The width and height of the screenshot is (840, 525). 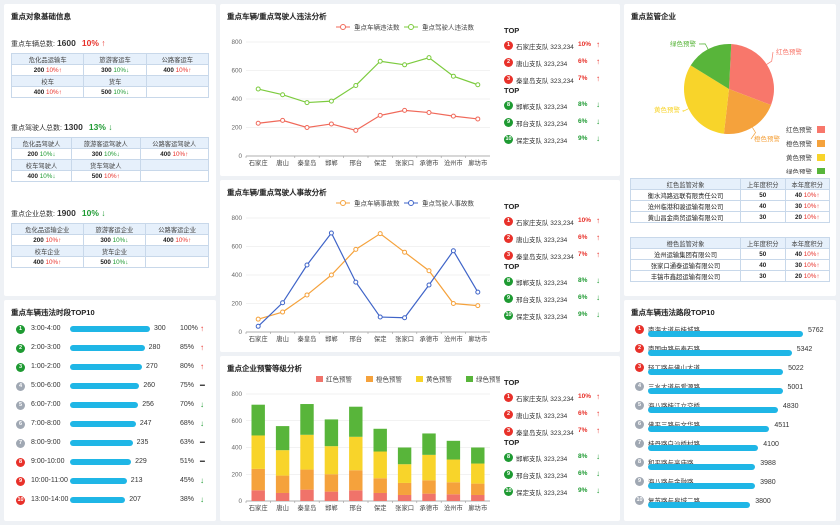 What do you see at coordinates (730, 243) in the screenshot?
I see `table-header-row: 橙色监管对象 上年度积分 本年度积分` at bounding box center [730, 243].